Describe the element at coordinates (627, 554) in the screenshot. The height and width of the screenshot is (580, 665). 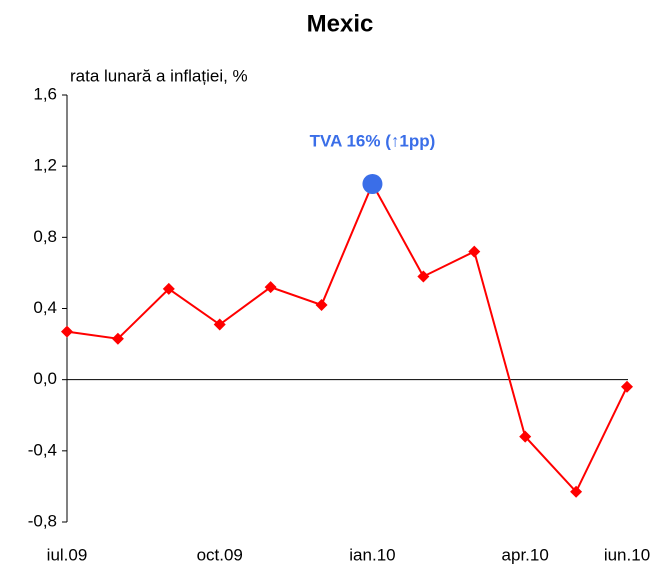
I see `x-tick-label: iun.10` at that location.